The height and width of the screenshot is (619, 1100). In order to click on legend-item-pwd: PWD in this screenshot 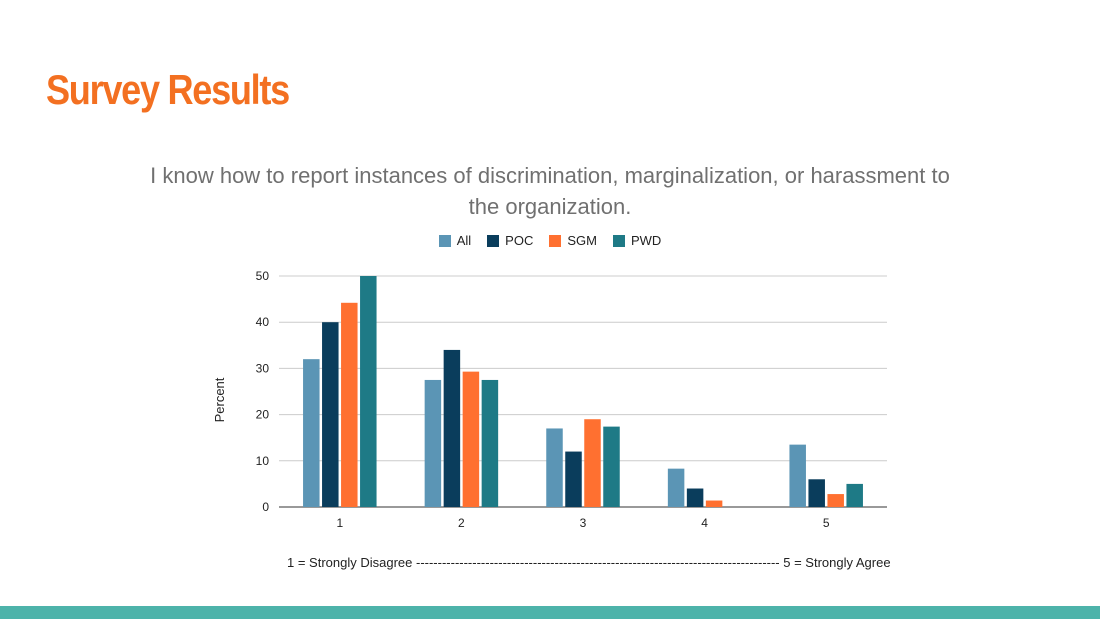, I will do `click(637, 240)`.